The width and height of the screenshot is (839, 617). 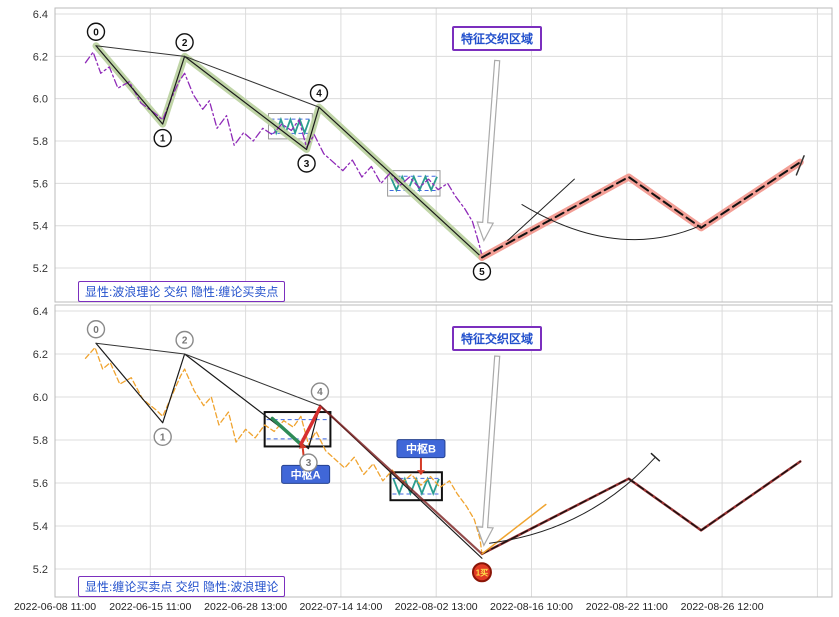 I want to click on pivot-box, so click(x=297, y=429).